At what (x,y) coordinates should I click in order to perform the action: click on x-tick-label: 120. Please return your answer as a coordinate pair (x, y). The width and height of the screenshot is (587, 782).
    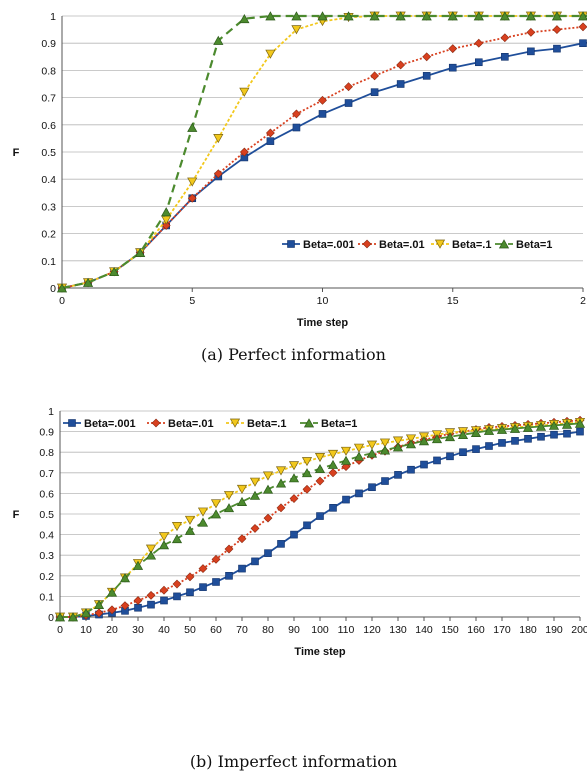
    Looking at the image, I should click on (372, 630).